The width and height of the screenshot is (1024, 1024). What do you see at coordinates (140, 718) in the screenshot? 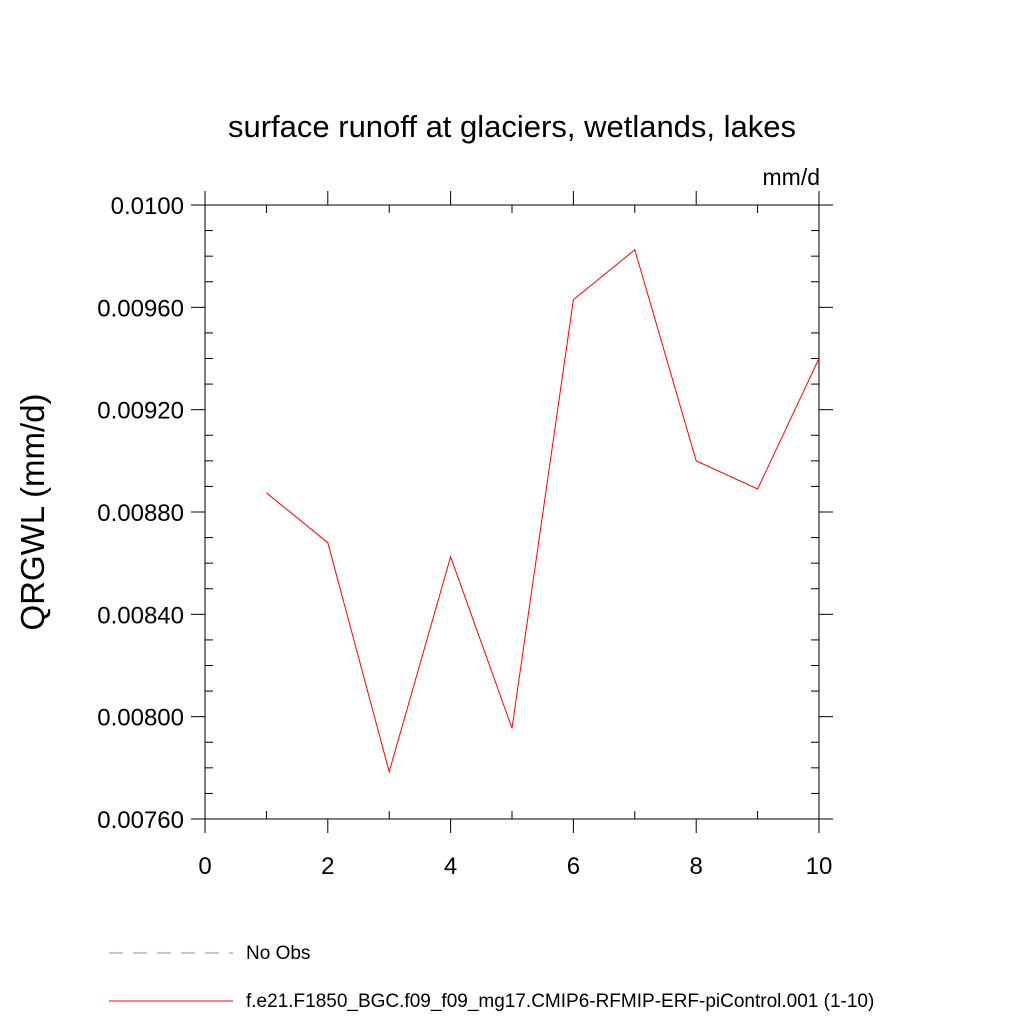
I see `y-tick-label: 0.00800` at bounding box center [140, 718].